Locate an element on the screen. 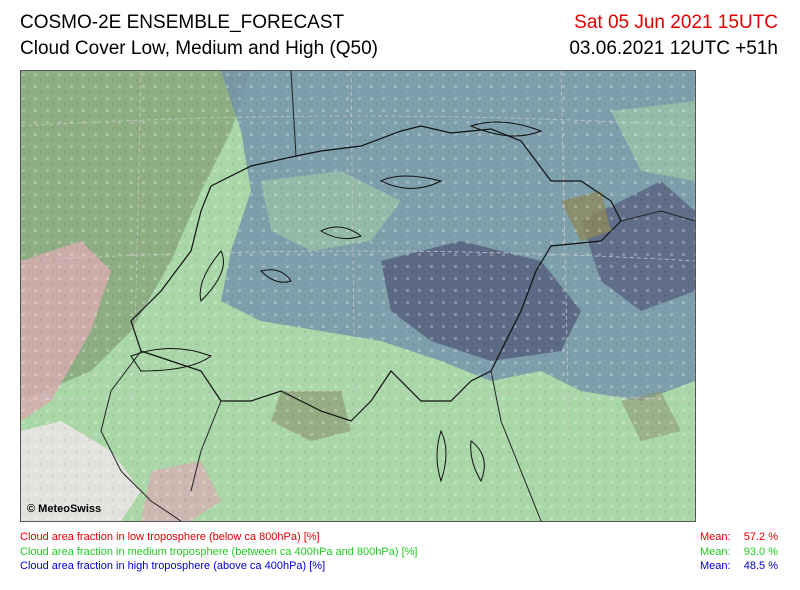 The height and width of the screenshot is (590, 800). lake-thun is located at coordinates (276, 276).